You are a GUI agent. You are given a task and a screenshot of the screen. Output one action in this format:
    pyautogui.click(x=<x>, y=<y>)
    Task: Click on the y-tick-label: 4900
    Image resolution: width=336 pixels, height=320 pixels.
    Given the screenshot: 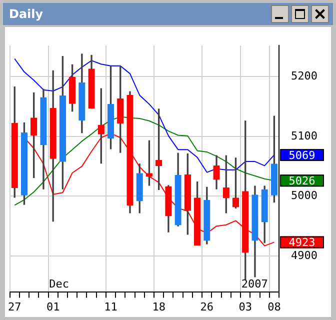 What is the action you would take?
    pyautogui.click(x=304, y=255)
    